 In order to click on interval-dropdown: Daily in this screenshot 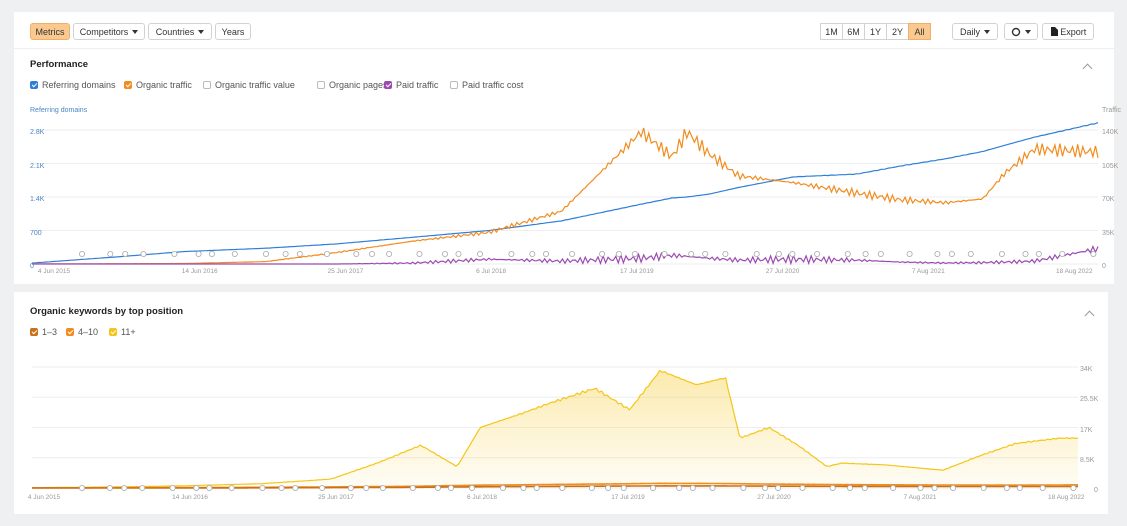, I will do `click(975, 31)`.